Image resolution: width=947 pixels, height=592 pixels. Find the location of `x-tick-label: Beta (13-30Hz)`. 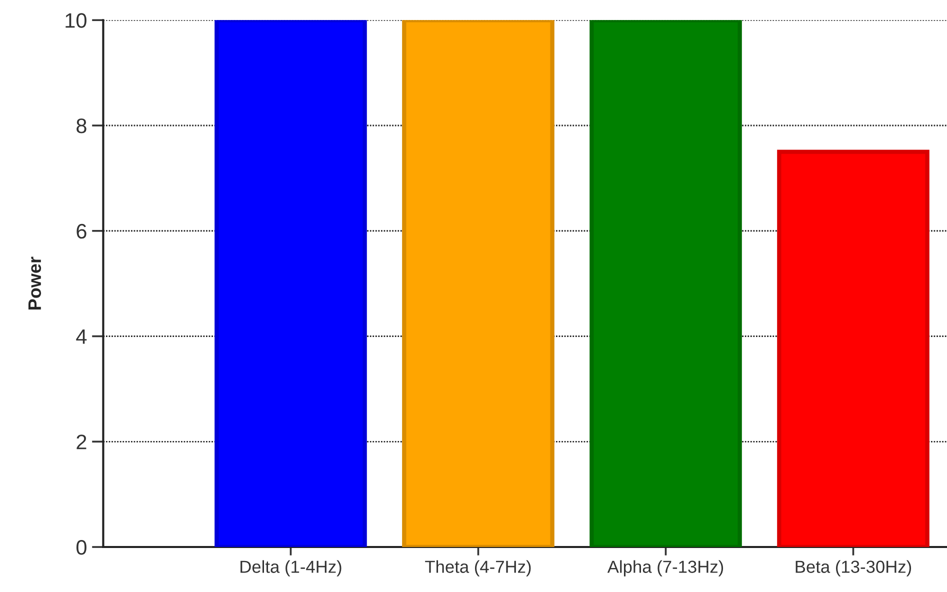

x-tick-label: Beta (13-30Hz) is located at coordinates (854, 568).